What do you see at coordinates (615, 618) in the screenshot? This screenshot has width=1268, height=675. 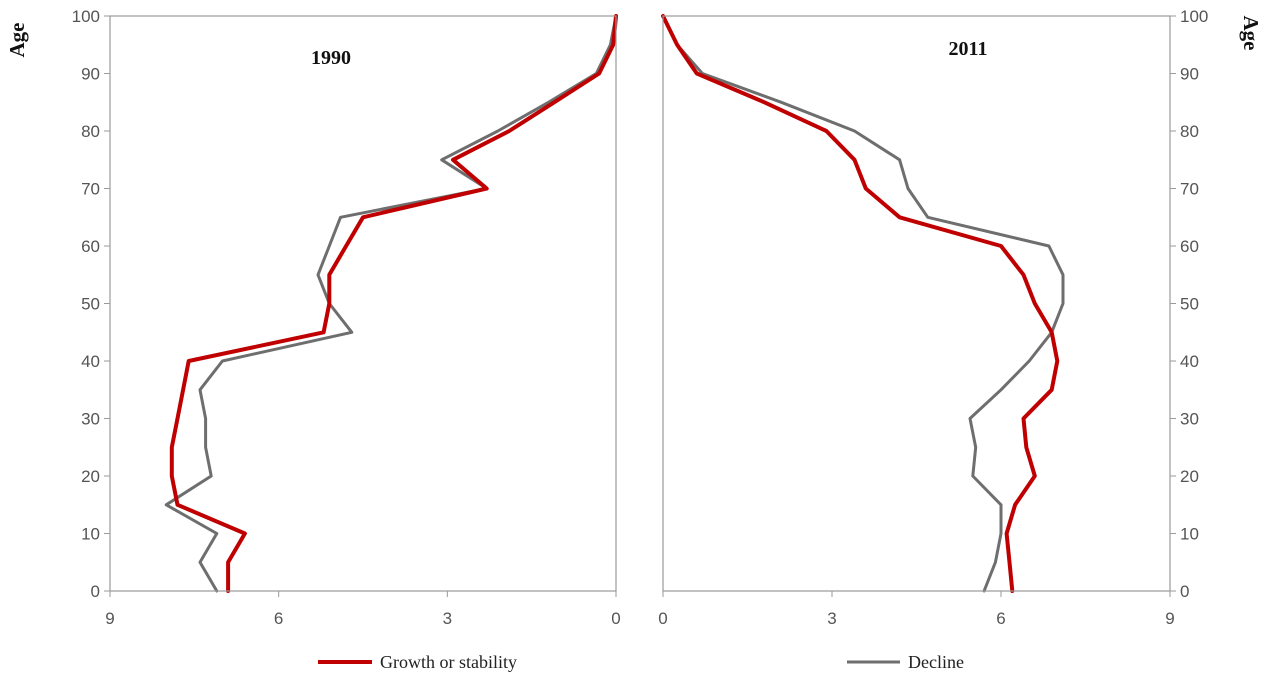 I see `panel-1990-x-tick-label: 0` at bounding box center [615, 618].